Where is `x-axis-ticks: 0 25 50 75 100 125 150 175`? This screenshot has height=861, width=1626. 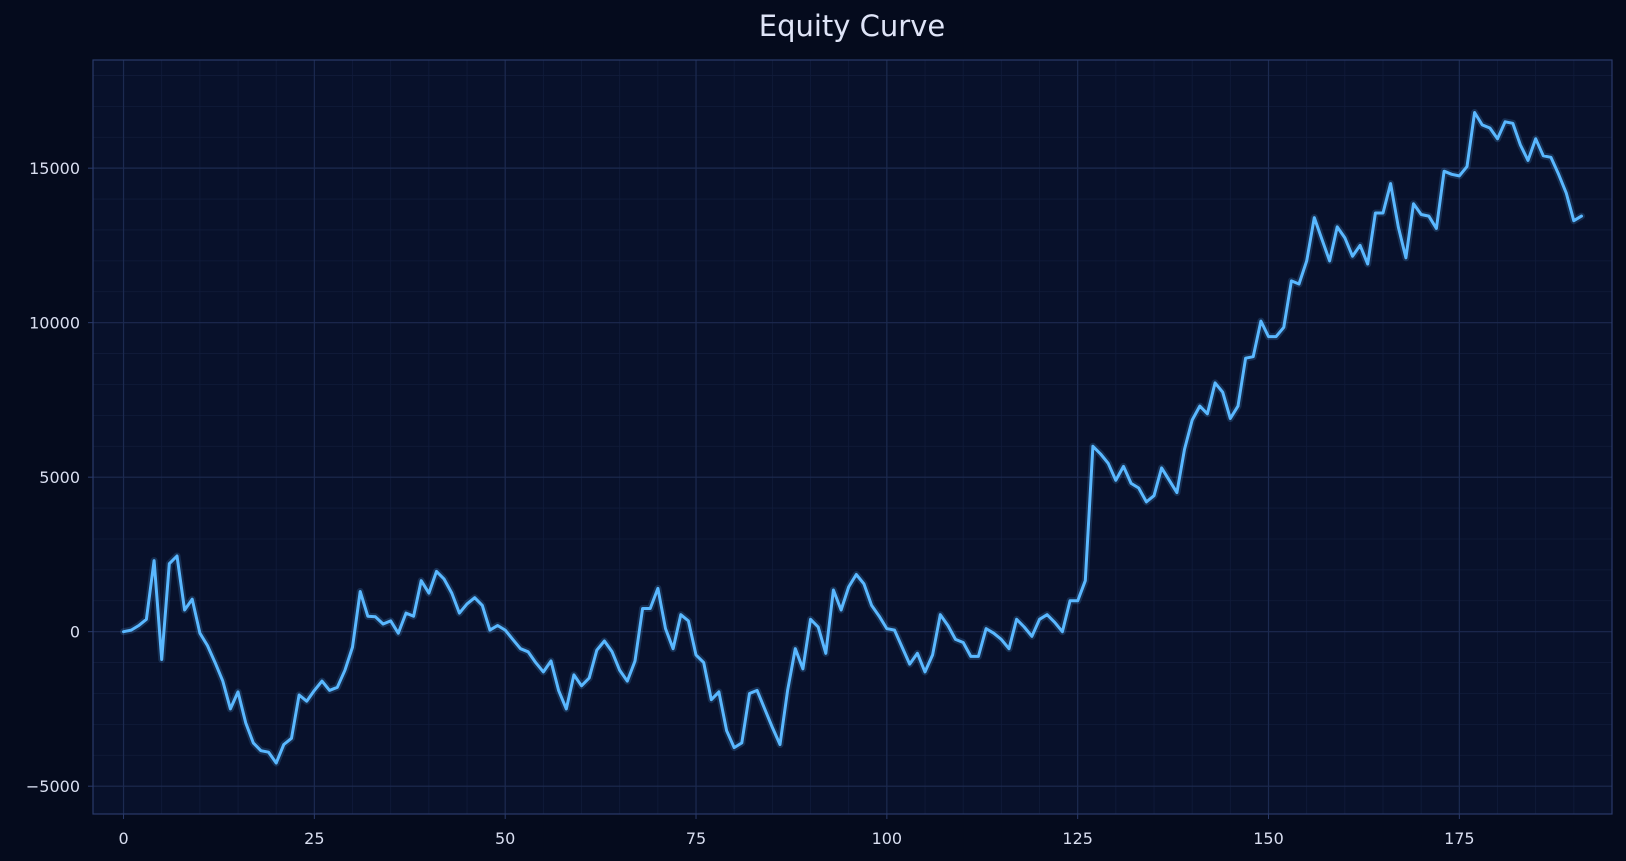 x-axis-ticks: 0 25 50 75 100 125 150 175 is located at coordinates (796, 831).